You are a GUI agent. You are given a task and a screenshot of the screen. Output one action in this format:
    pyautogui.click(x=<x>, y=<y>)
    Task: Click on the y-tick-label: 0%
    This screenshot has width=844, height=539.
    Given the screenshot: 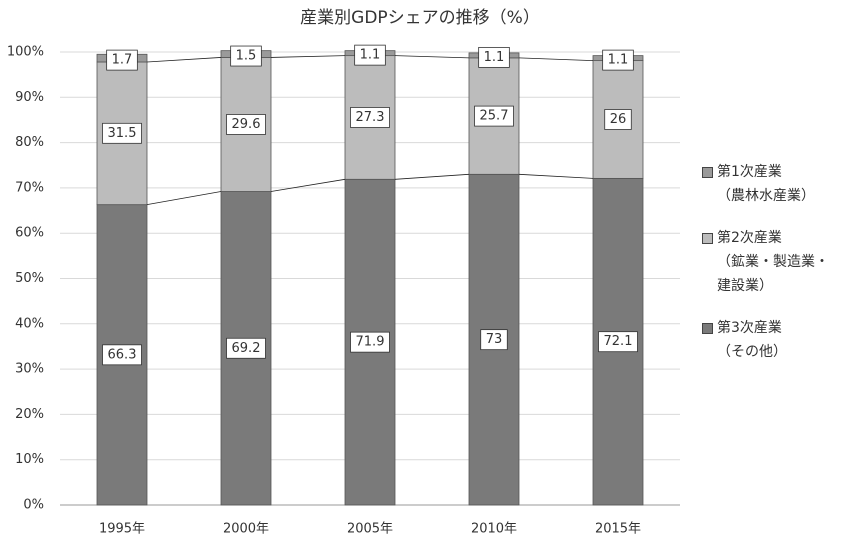 What is the action you would take?
    pyautogui.click(x=33, y=505)
    